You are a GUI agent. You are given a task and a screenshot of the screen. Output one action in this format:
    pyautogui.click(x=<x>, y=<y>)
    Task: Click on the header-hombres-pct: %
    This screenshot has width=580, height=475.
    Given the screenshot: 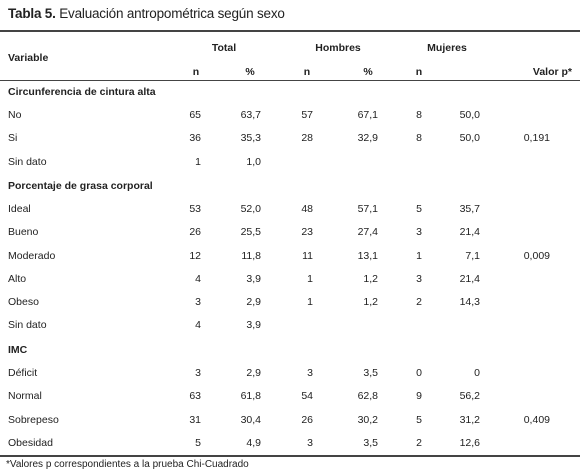 What is the action you would take?
    pyautogui.click(x=368, y=72)
    